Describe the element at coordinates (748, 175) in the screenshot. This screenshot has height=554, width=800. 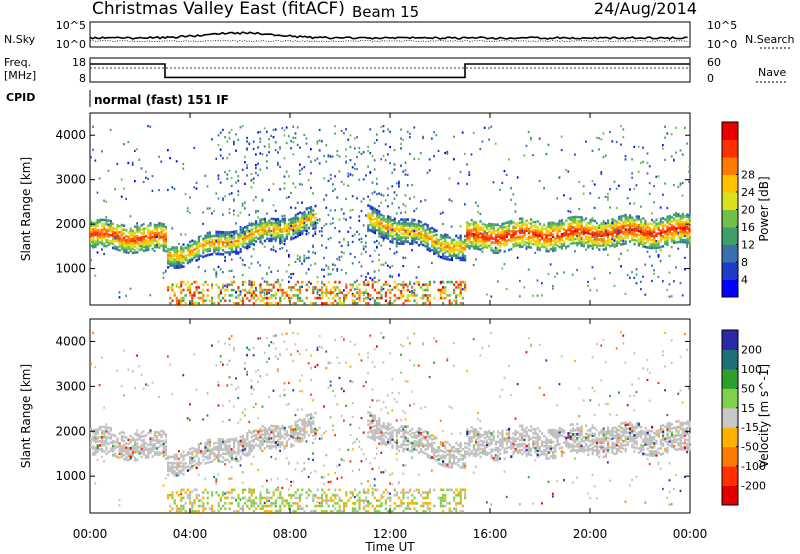
I see `power-colorbar-tick-label: 28` at that location.